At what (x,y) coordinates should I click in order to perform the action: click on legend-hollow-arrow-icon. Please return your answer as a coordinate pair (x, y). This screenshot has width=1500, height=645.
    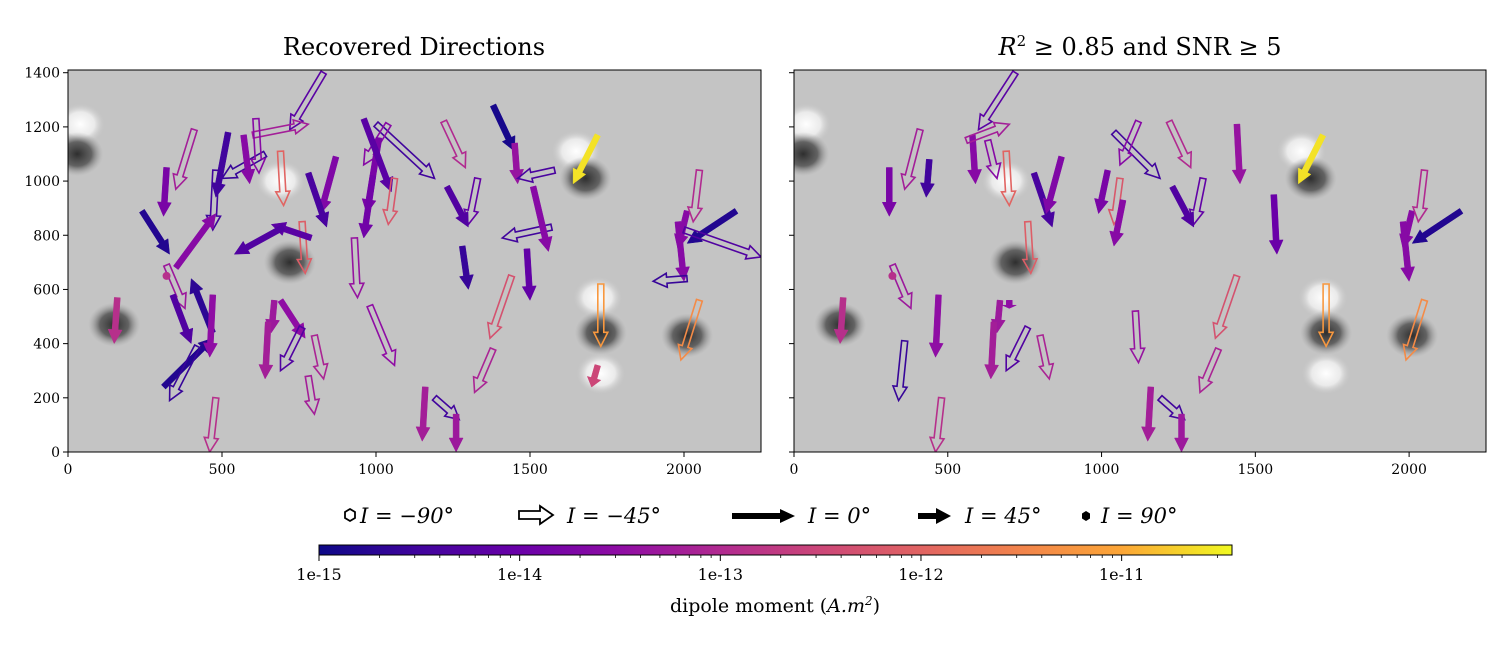
    Looking at the image, I should click on (536, 515).